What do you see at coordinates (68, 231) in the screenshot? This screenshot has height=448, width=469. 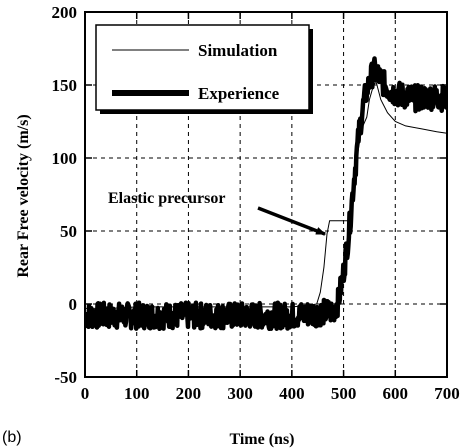 I see `y-tick-label: 50` at bounding box center [68, 231].